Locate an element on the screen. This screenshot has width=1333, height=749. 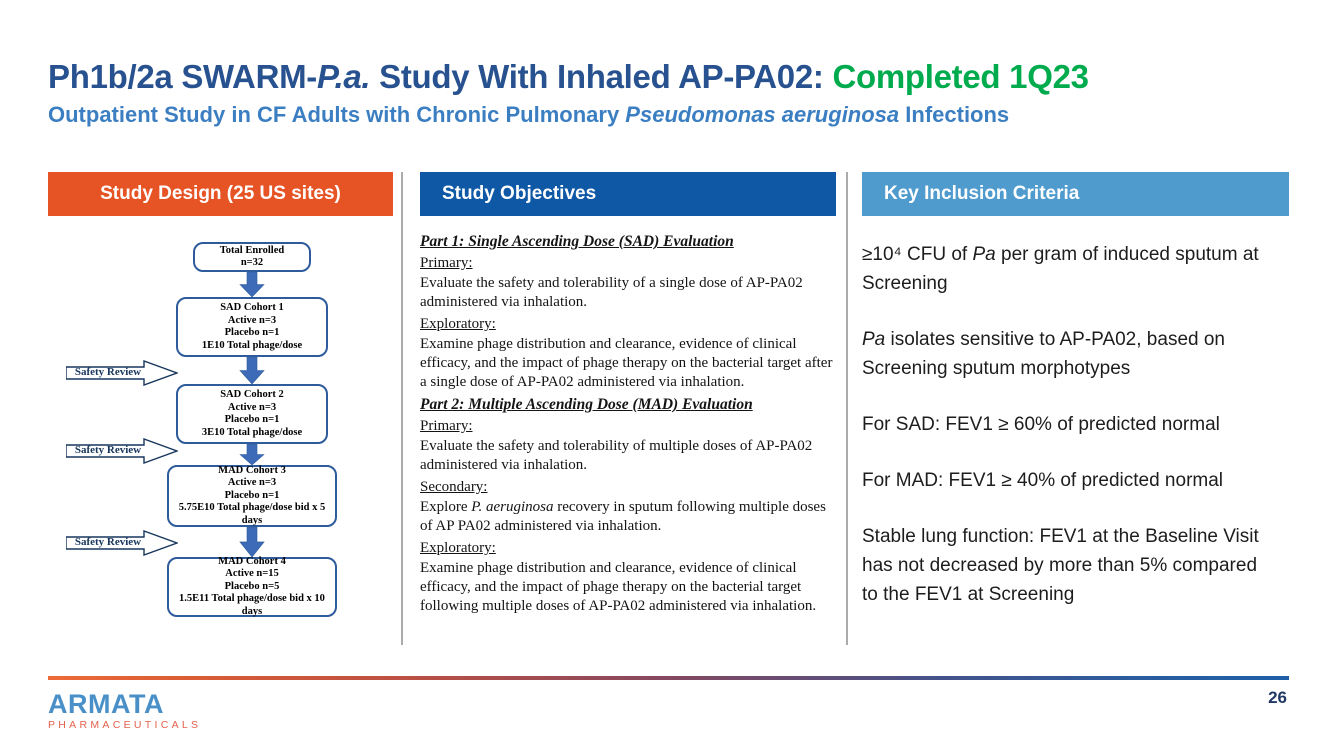
objective-text-segment: Explore is located at coordinates (446, 507).